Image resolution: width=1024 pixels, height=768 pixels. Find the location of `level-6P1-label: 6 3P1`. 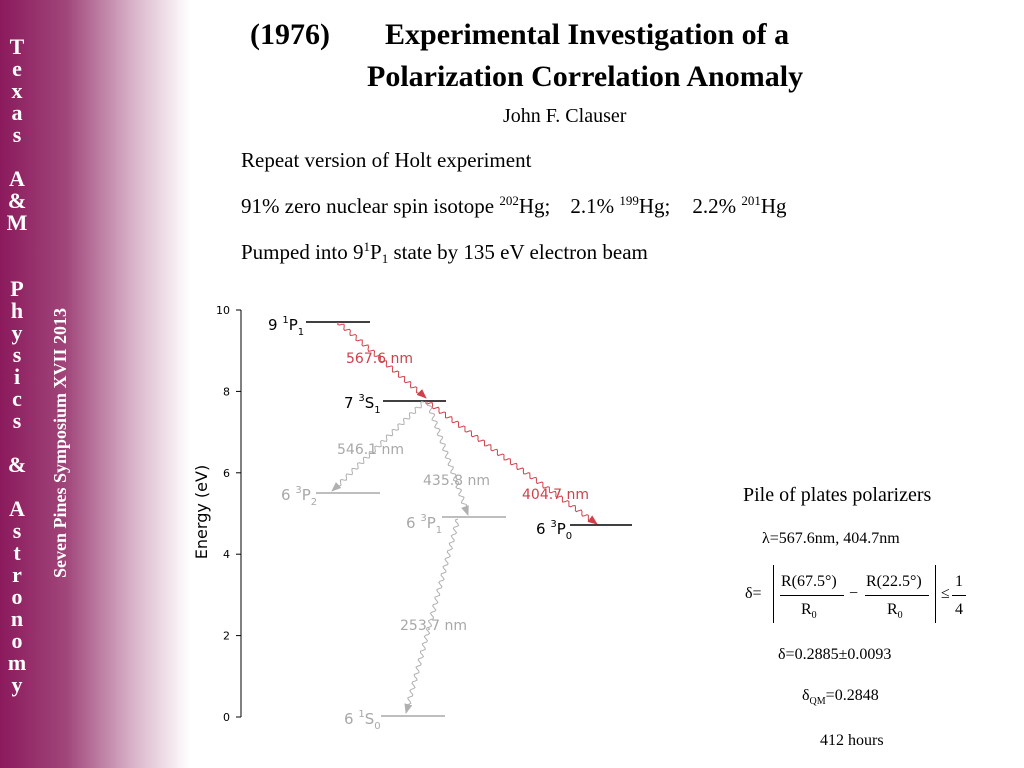

level-6P1-label: 6 3P1 is located at coordinates (424, 524).